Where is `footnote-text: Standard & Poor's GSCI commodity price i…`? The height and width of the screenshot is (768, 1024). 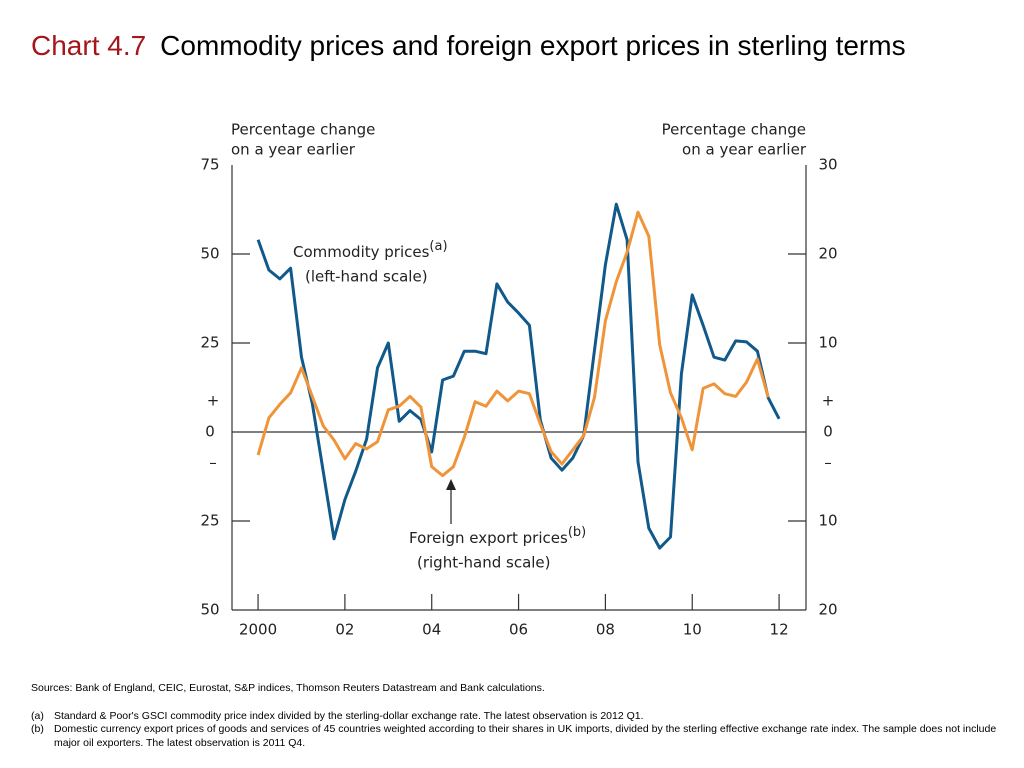
footnote-text: Standard & Poor's GSCI commodity price i… is located at coordinates (349, 715).